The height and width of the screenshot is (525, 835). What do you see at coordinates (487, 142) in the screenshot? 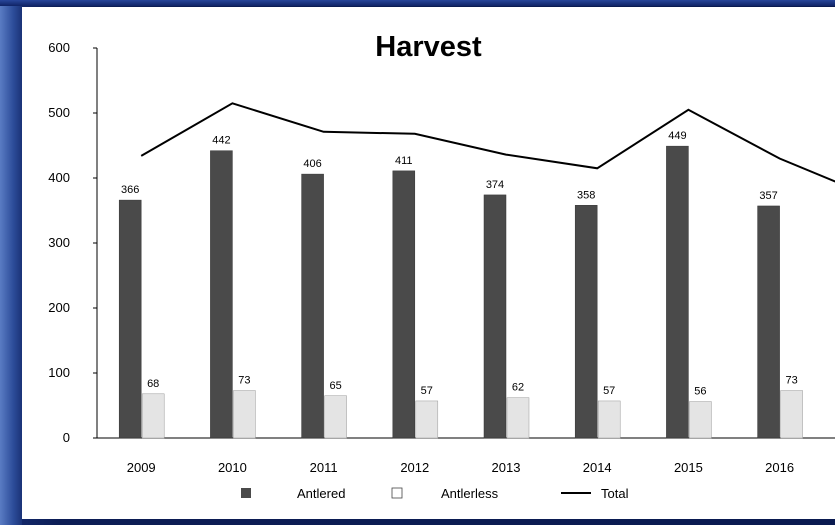
I see `line-total` at bounding box center [487, 142].